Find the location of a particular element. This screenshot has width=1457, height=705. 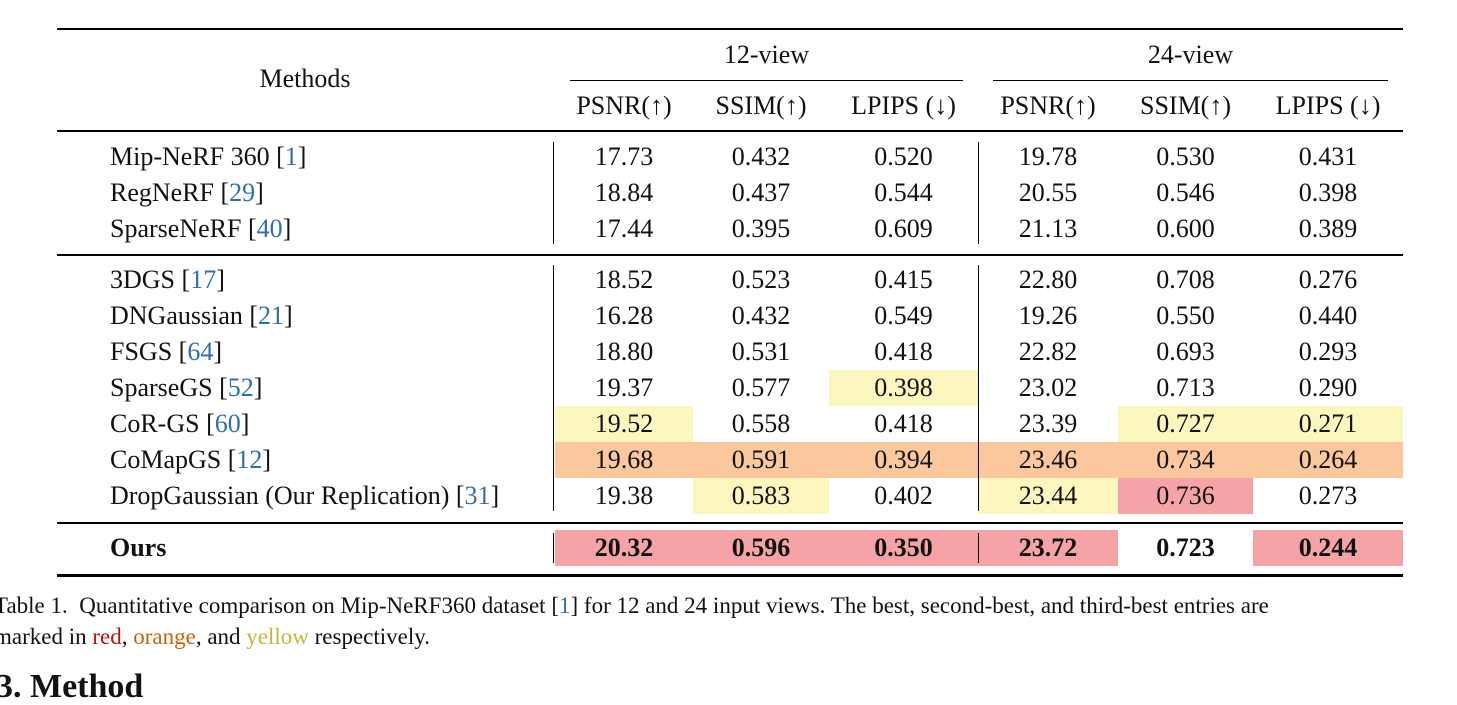

value-cell: 17.44 is located at coordinates (624, 228).